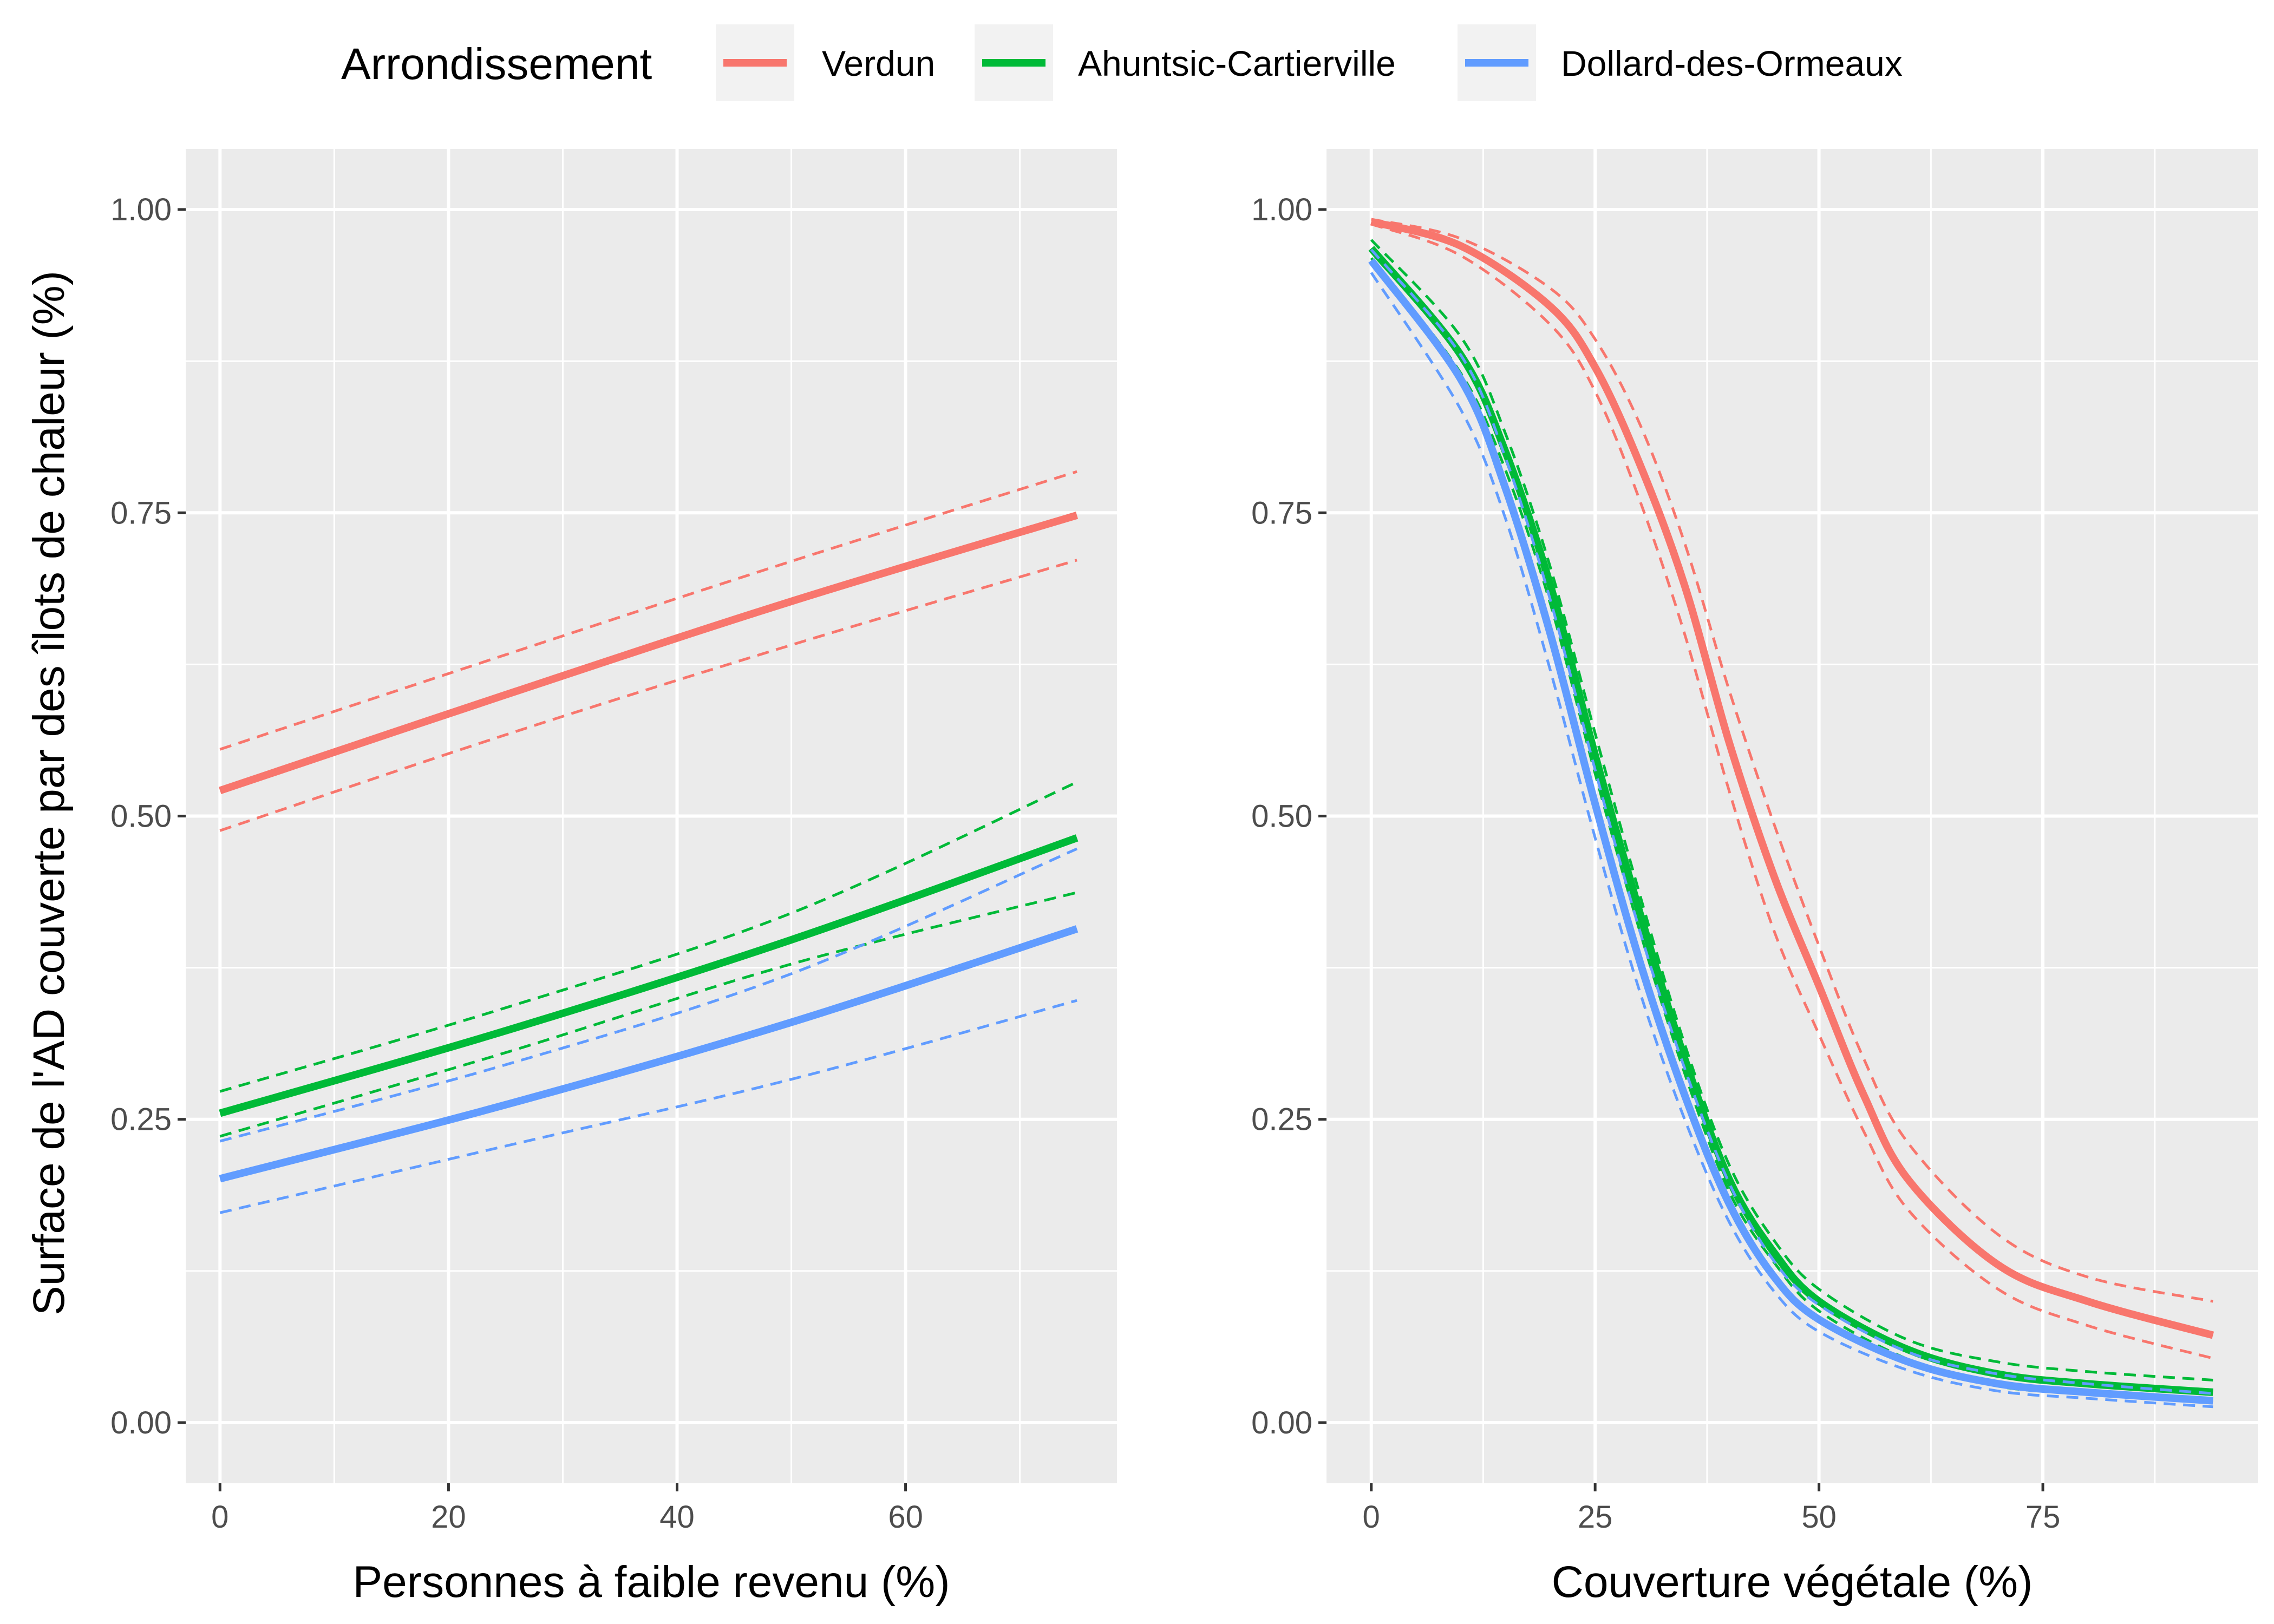  I want to click on x-tick-label: 20, so click(449, 1517).